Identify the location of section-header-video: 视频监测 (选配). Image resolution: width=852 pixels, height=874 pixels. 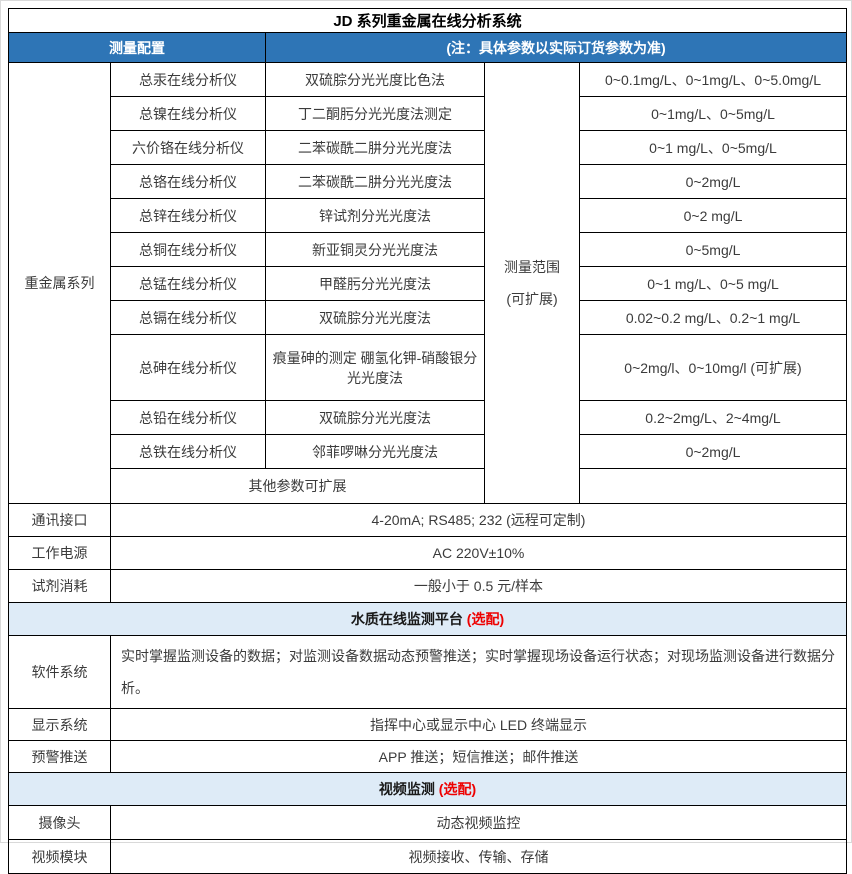
(427, 789).